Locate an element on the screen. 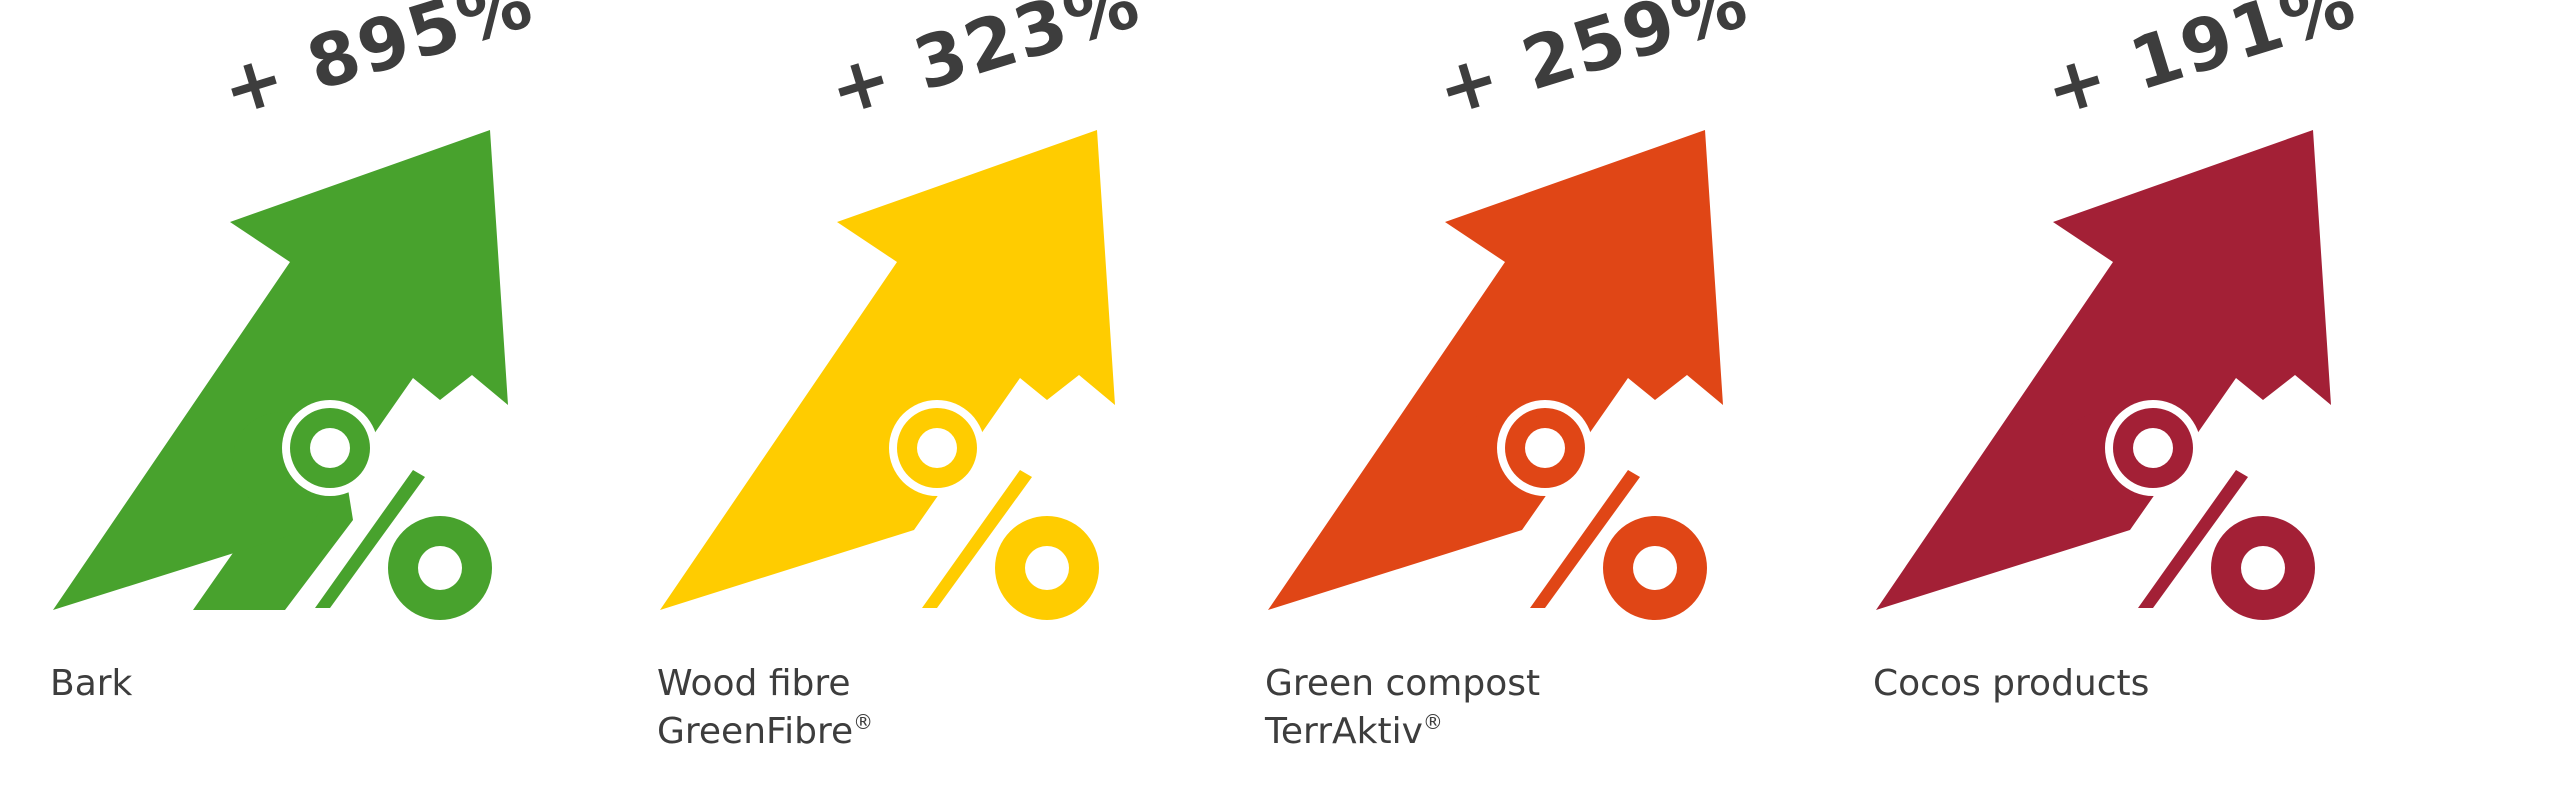  material-label-line2-text: TerrAktiv is located at coordinates (1344, 731).